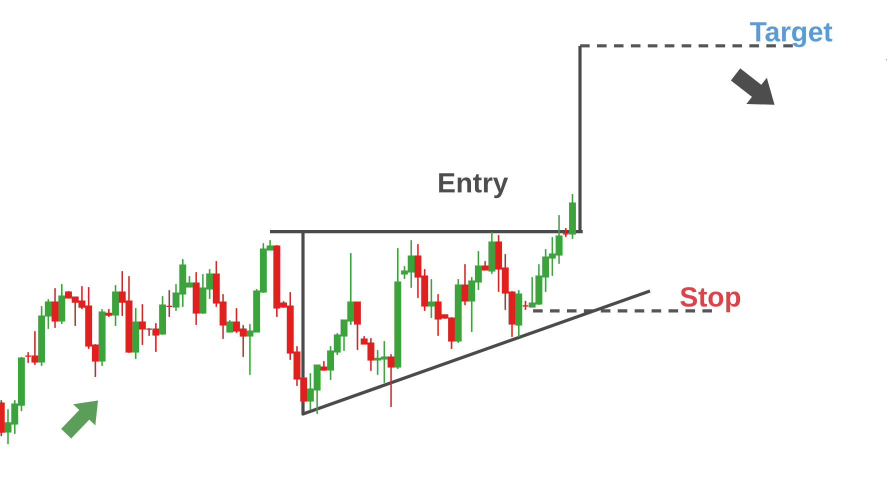 This screenshot has height=486, width=887. Describe the element at coordinates (710, 299) in the screenshot. I see `ref-line-label: Stop` at that location.